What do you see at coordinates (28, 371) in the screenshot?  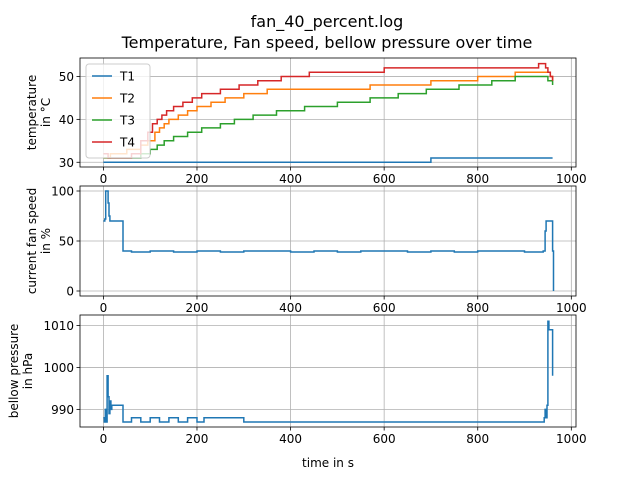 I see `y-axis-label-line2: in hPa` at bounding box center [28, 371].